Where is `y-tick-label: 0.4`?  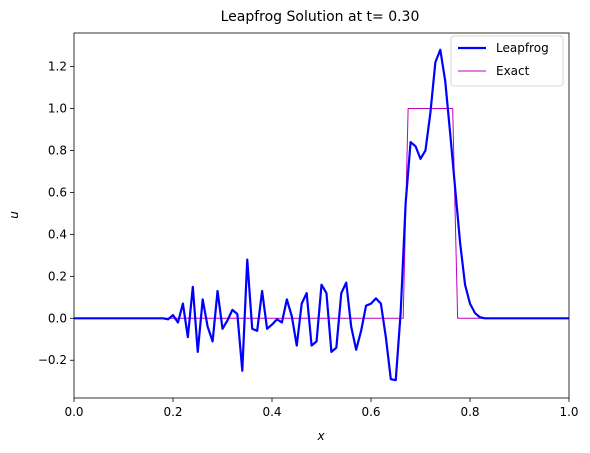 y-tick-label: 0.4 is located at coordinates (57, 234).